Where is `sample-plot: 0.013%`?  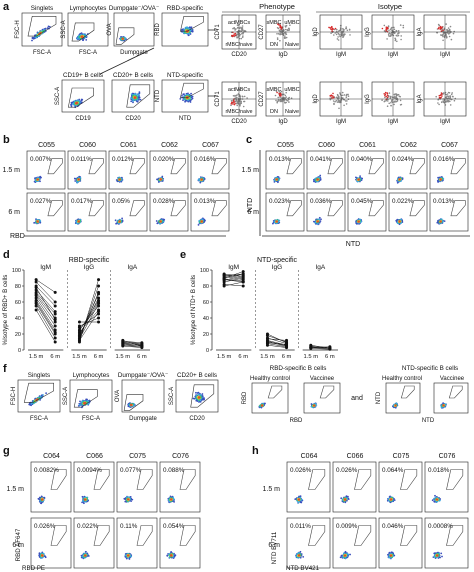
sample-plot: 0.013% is located at coordinates (210, 212).